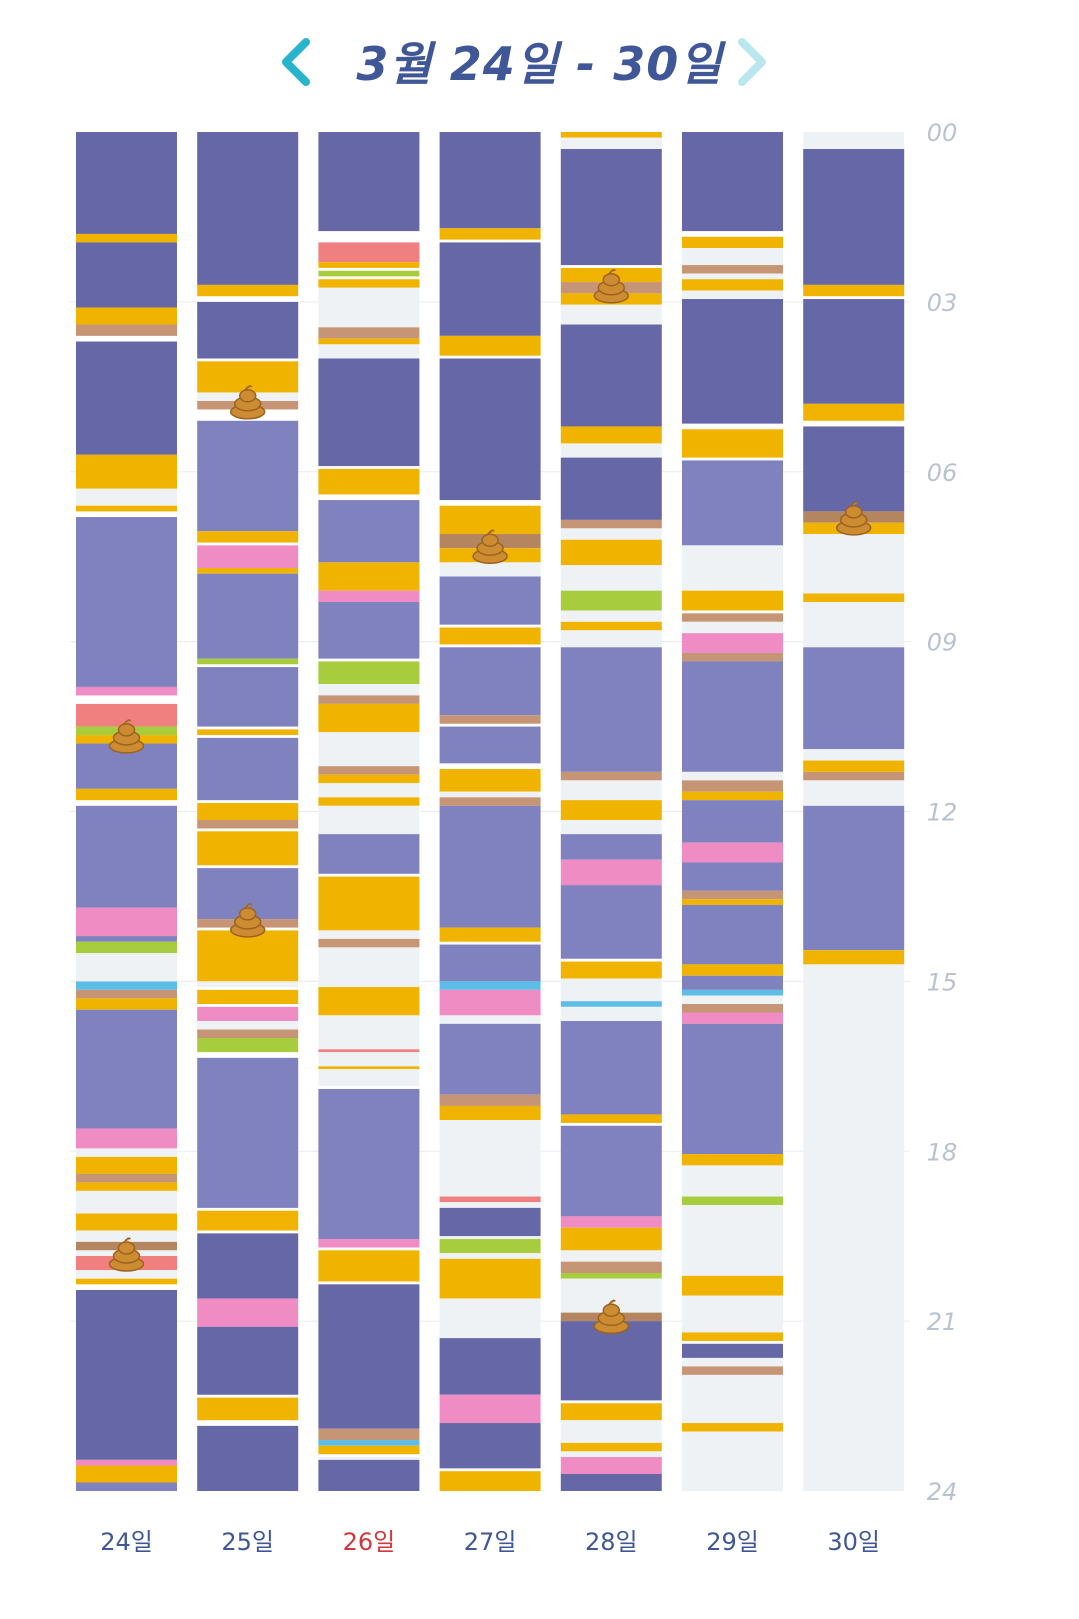  What do you see at coordinates (296, 62) in the screenshot?
I see `prev-week-button` at bounding box center [296, 62].